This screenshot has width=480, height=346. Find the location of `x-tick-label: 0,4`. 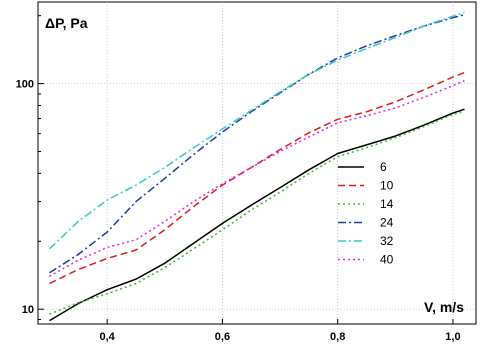

x-tick-label: 0,4 is located at coordinates (108, 337).